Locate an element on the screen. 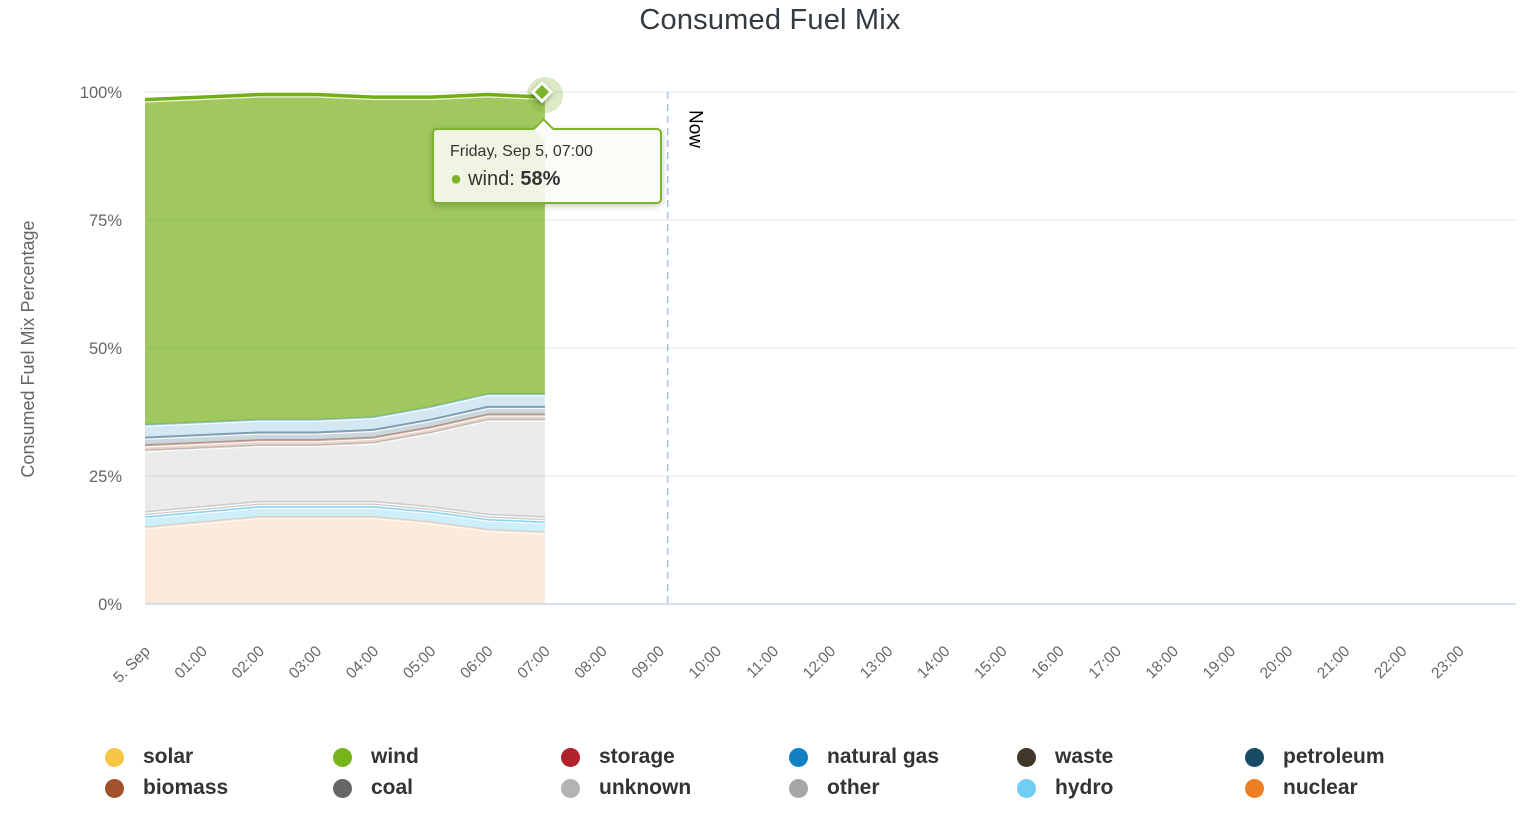 Image resolution: width=1540 pixels, height=834 pixels. chart-title: Consumed Fuel Mix is located at coordinates (770, 20).